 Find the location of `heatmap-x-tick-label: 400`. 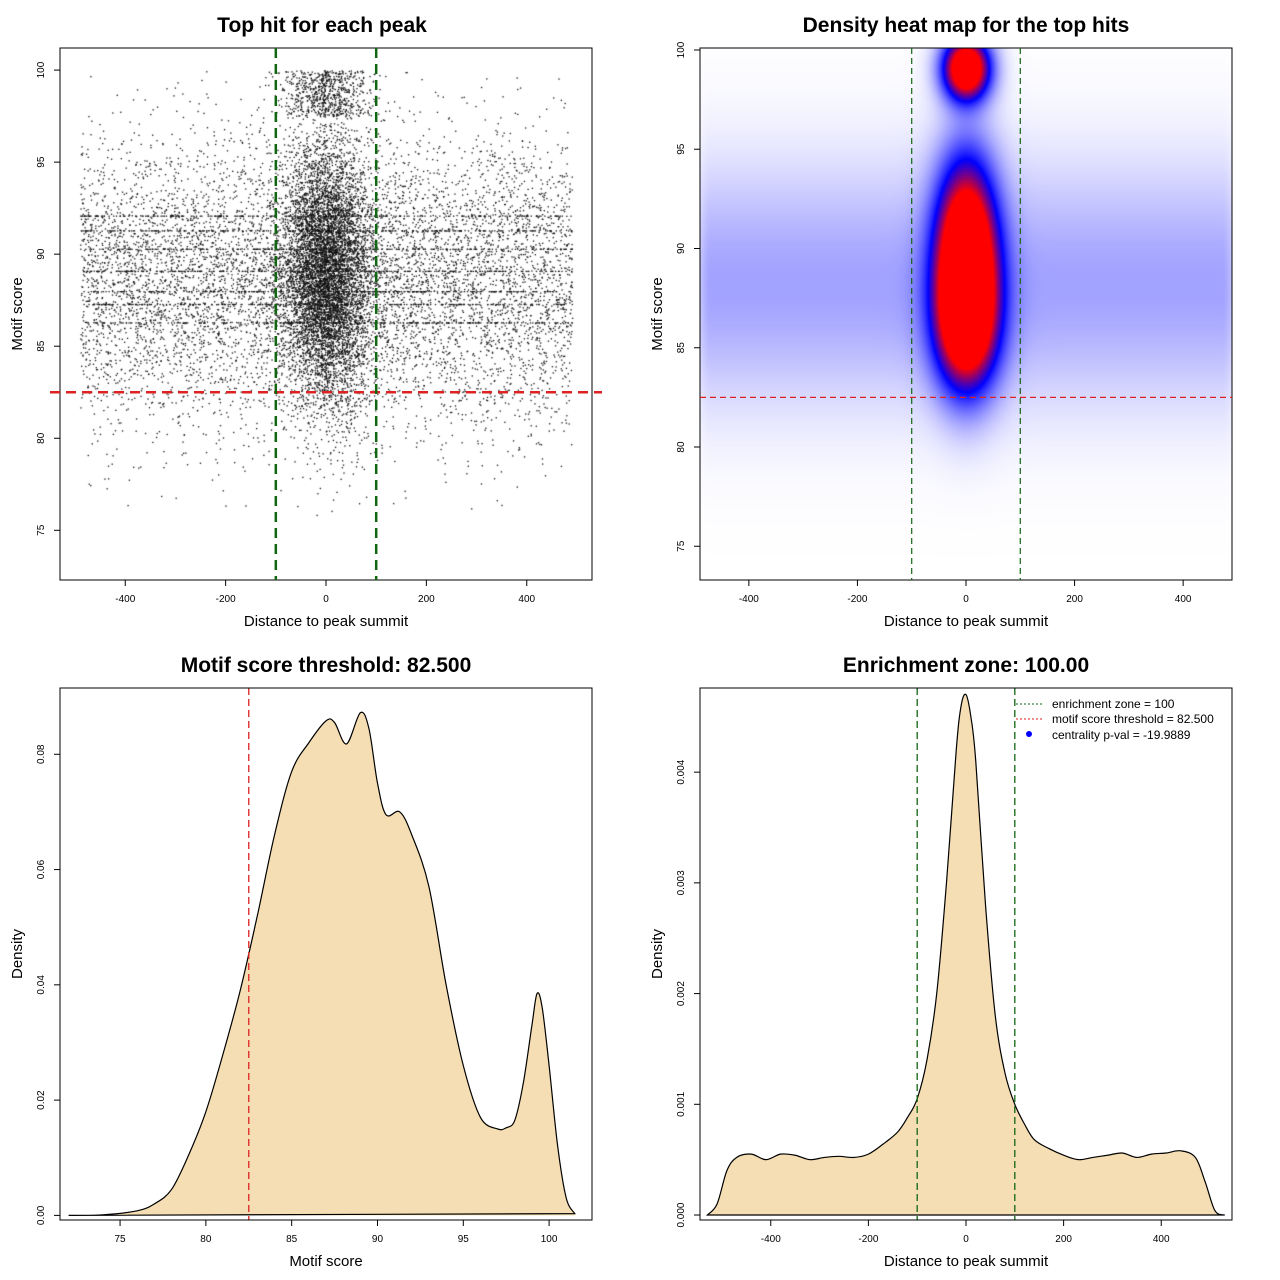

heatmap-x-tick-label: 400 is located at coordinates (1183, 599).